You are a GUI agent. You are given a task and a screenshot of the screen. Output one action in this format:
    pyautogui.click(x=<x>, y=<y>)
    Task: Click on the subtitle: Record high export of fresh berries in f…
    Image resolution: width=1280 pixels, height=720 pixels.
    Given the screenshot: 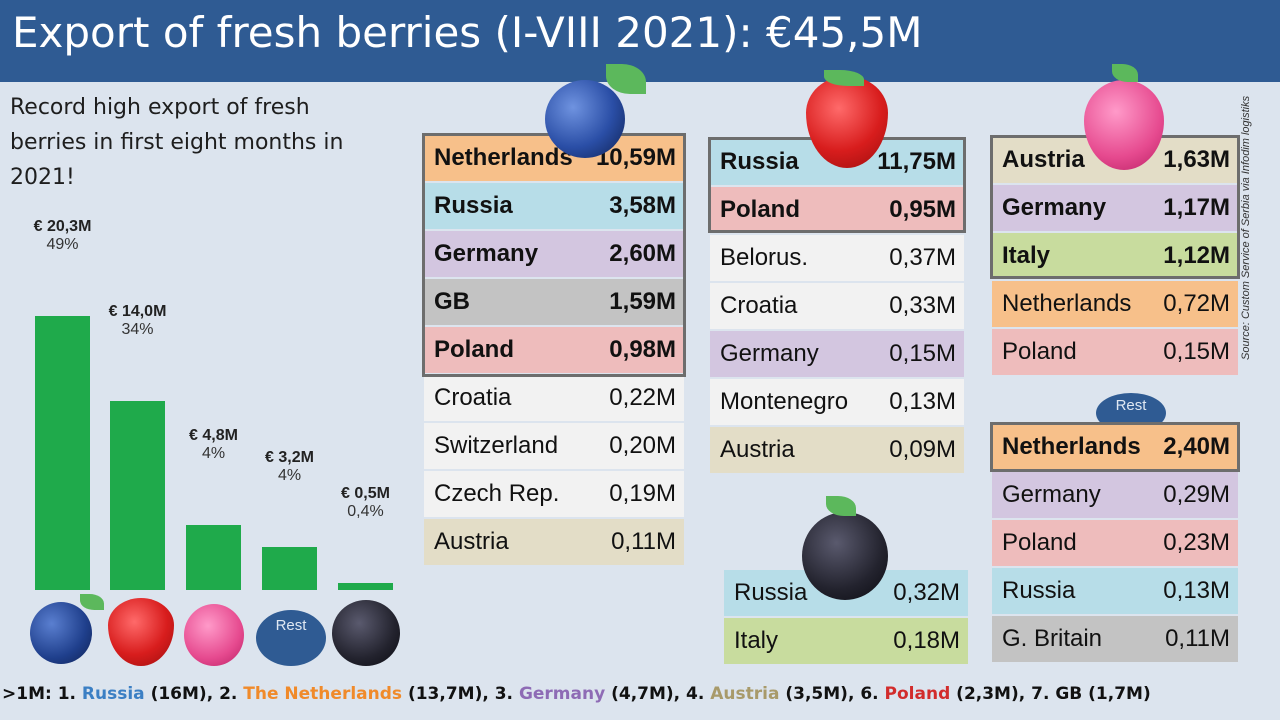 What is the action you would take?
    pyautogui.click(x=177, y=142)
    